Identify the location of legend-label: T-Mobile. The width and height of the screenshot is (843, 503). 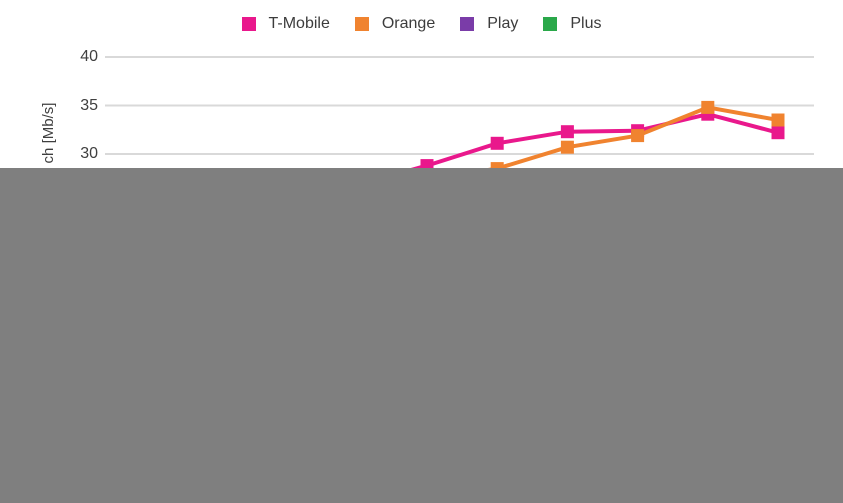
(299, 23).